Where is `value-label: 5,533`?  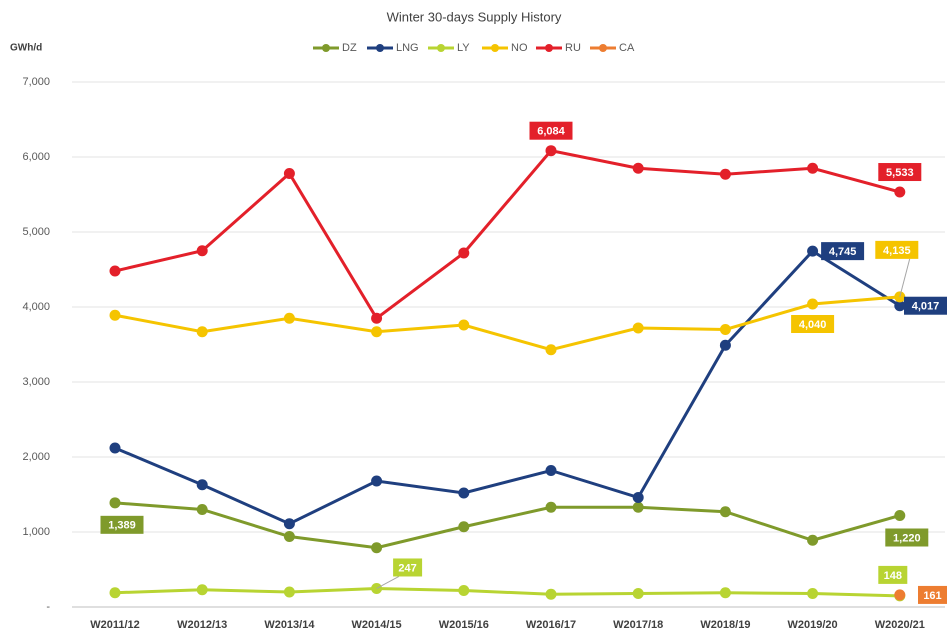 value-label: 5,533 is located at coordinates (900, 173).